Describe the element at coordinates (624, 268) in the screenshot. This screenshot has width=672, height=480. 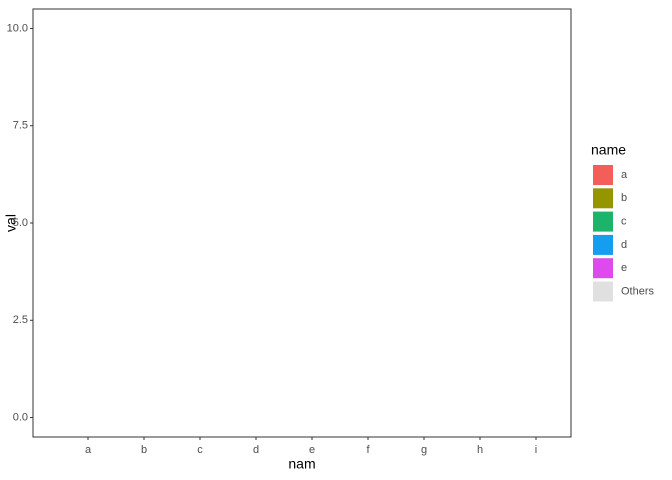
I see `legend-label: e` at that location.